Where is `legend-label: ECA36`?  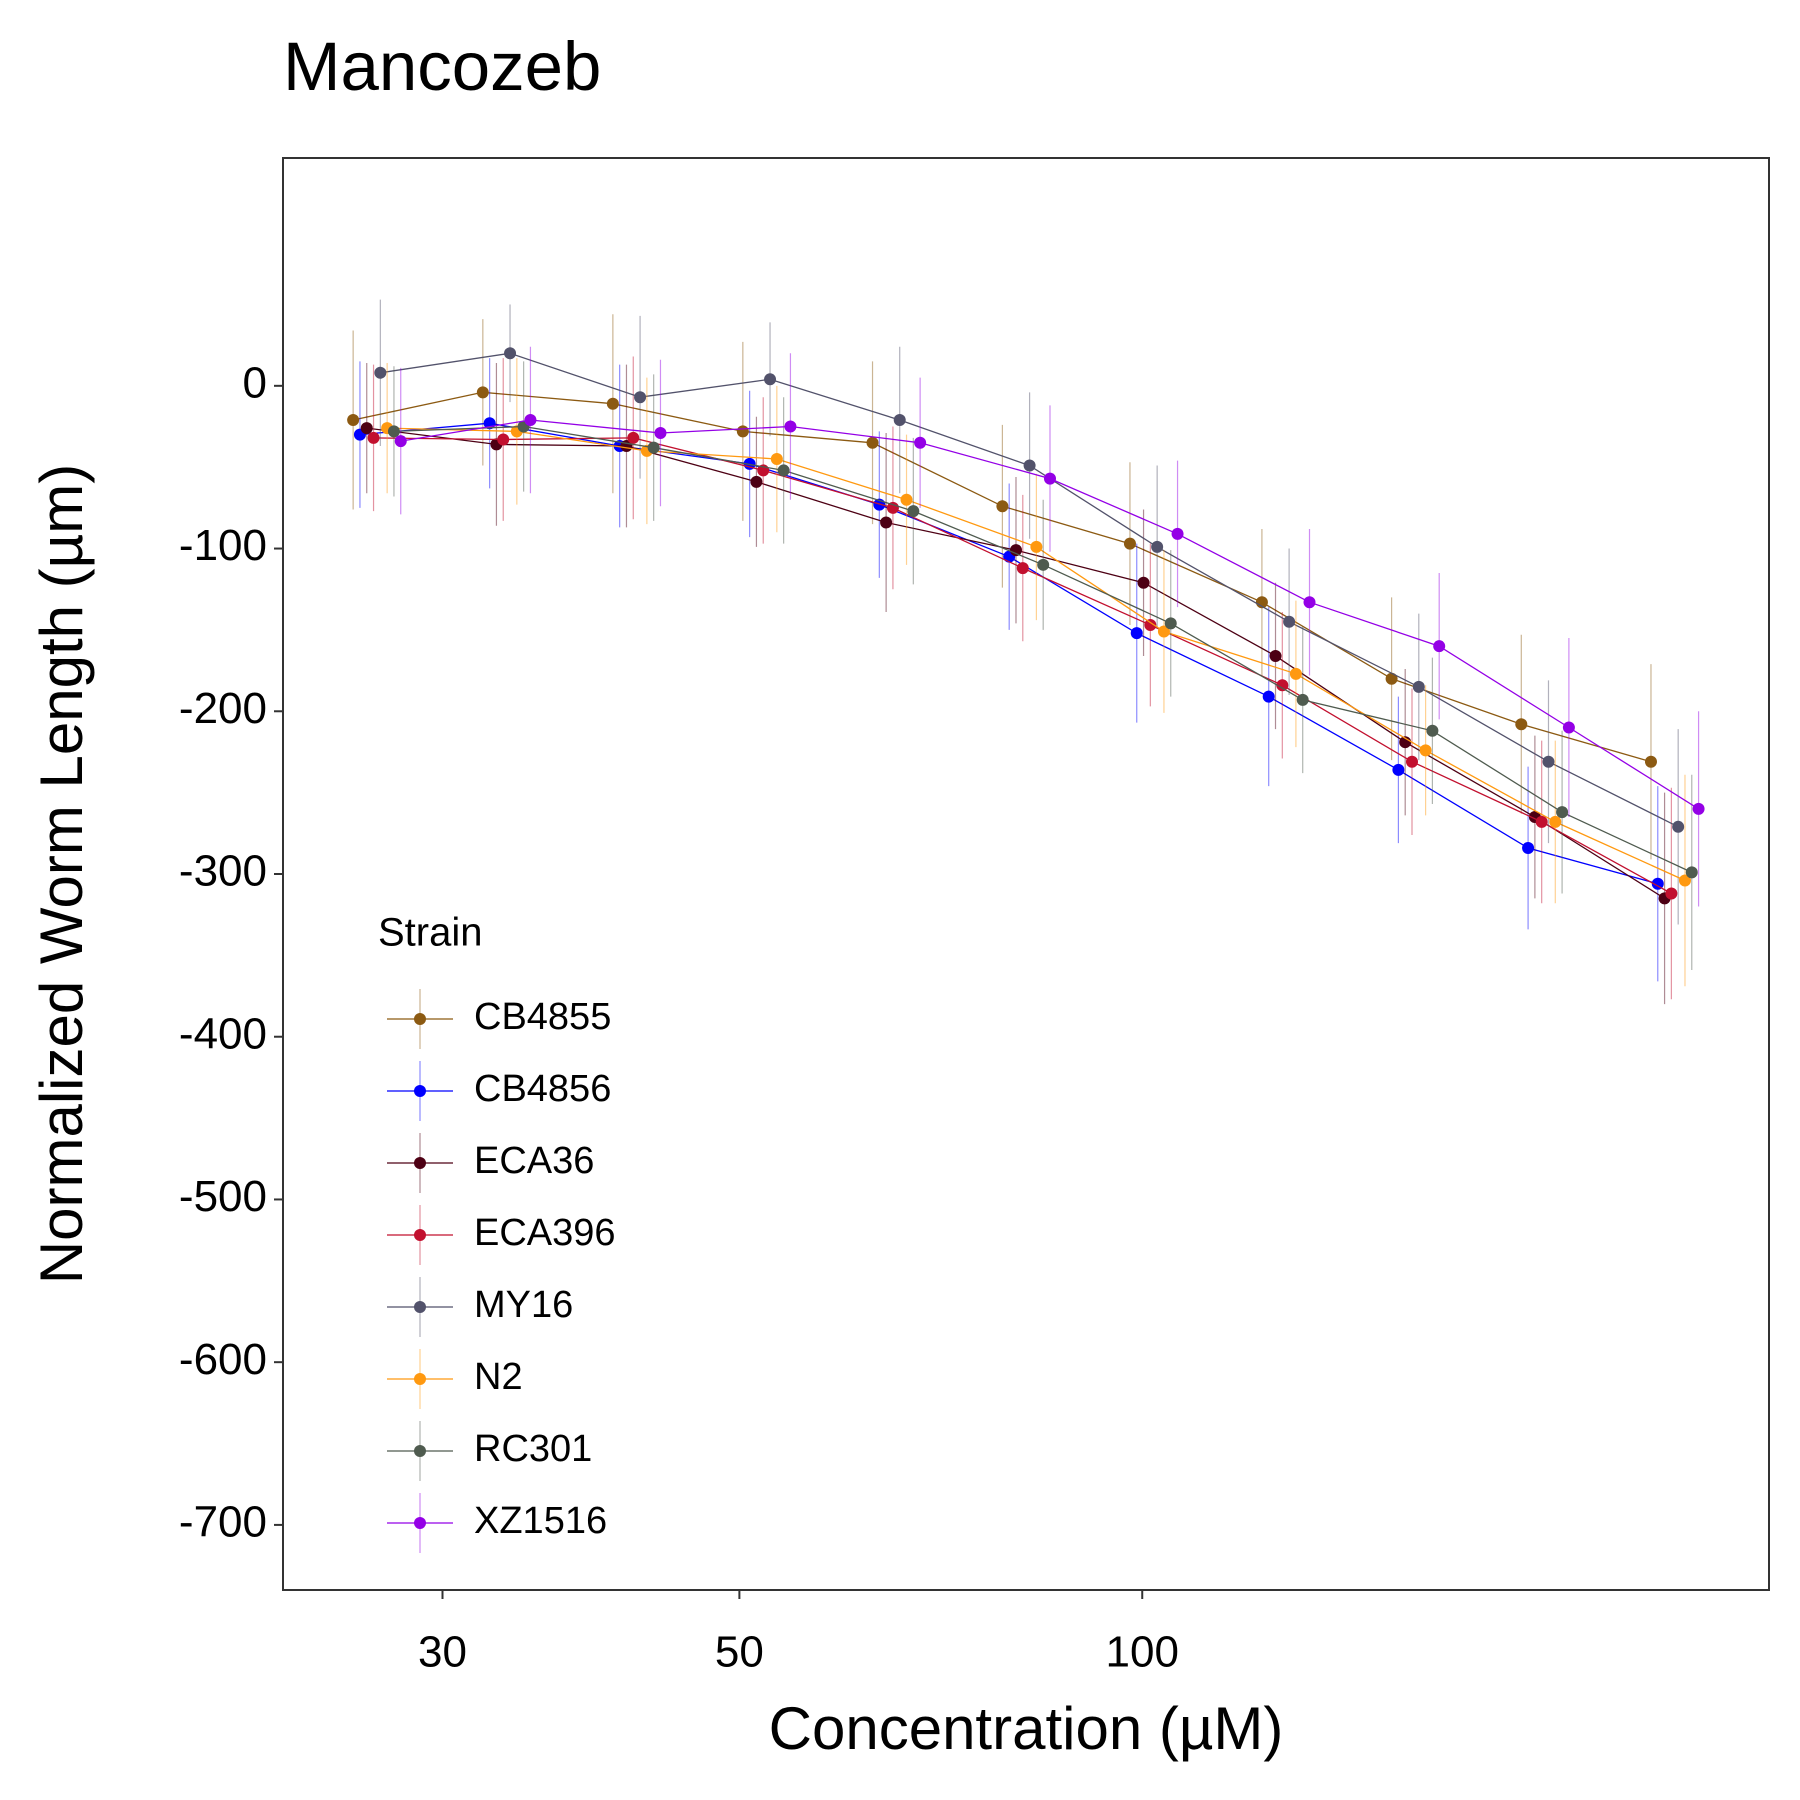 legend-label: ECA36 is located at coordinates (534, 1161).